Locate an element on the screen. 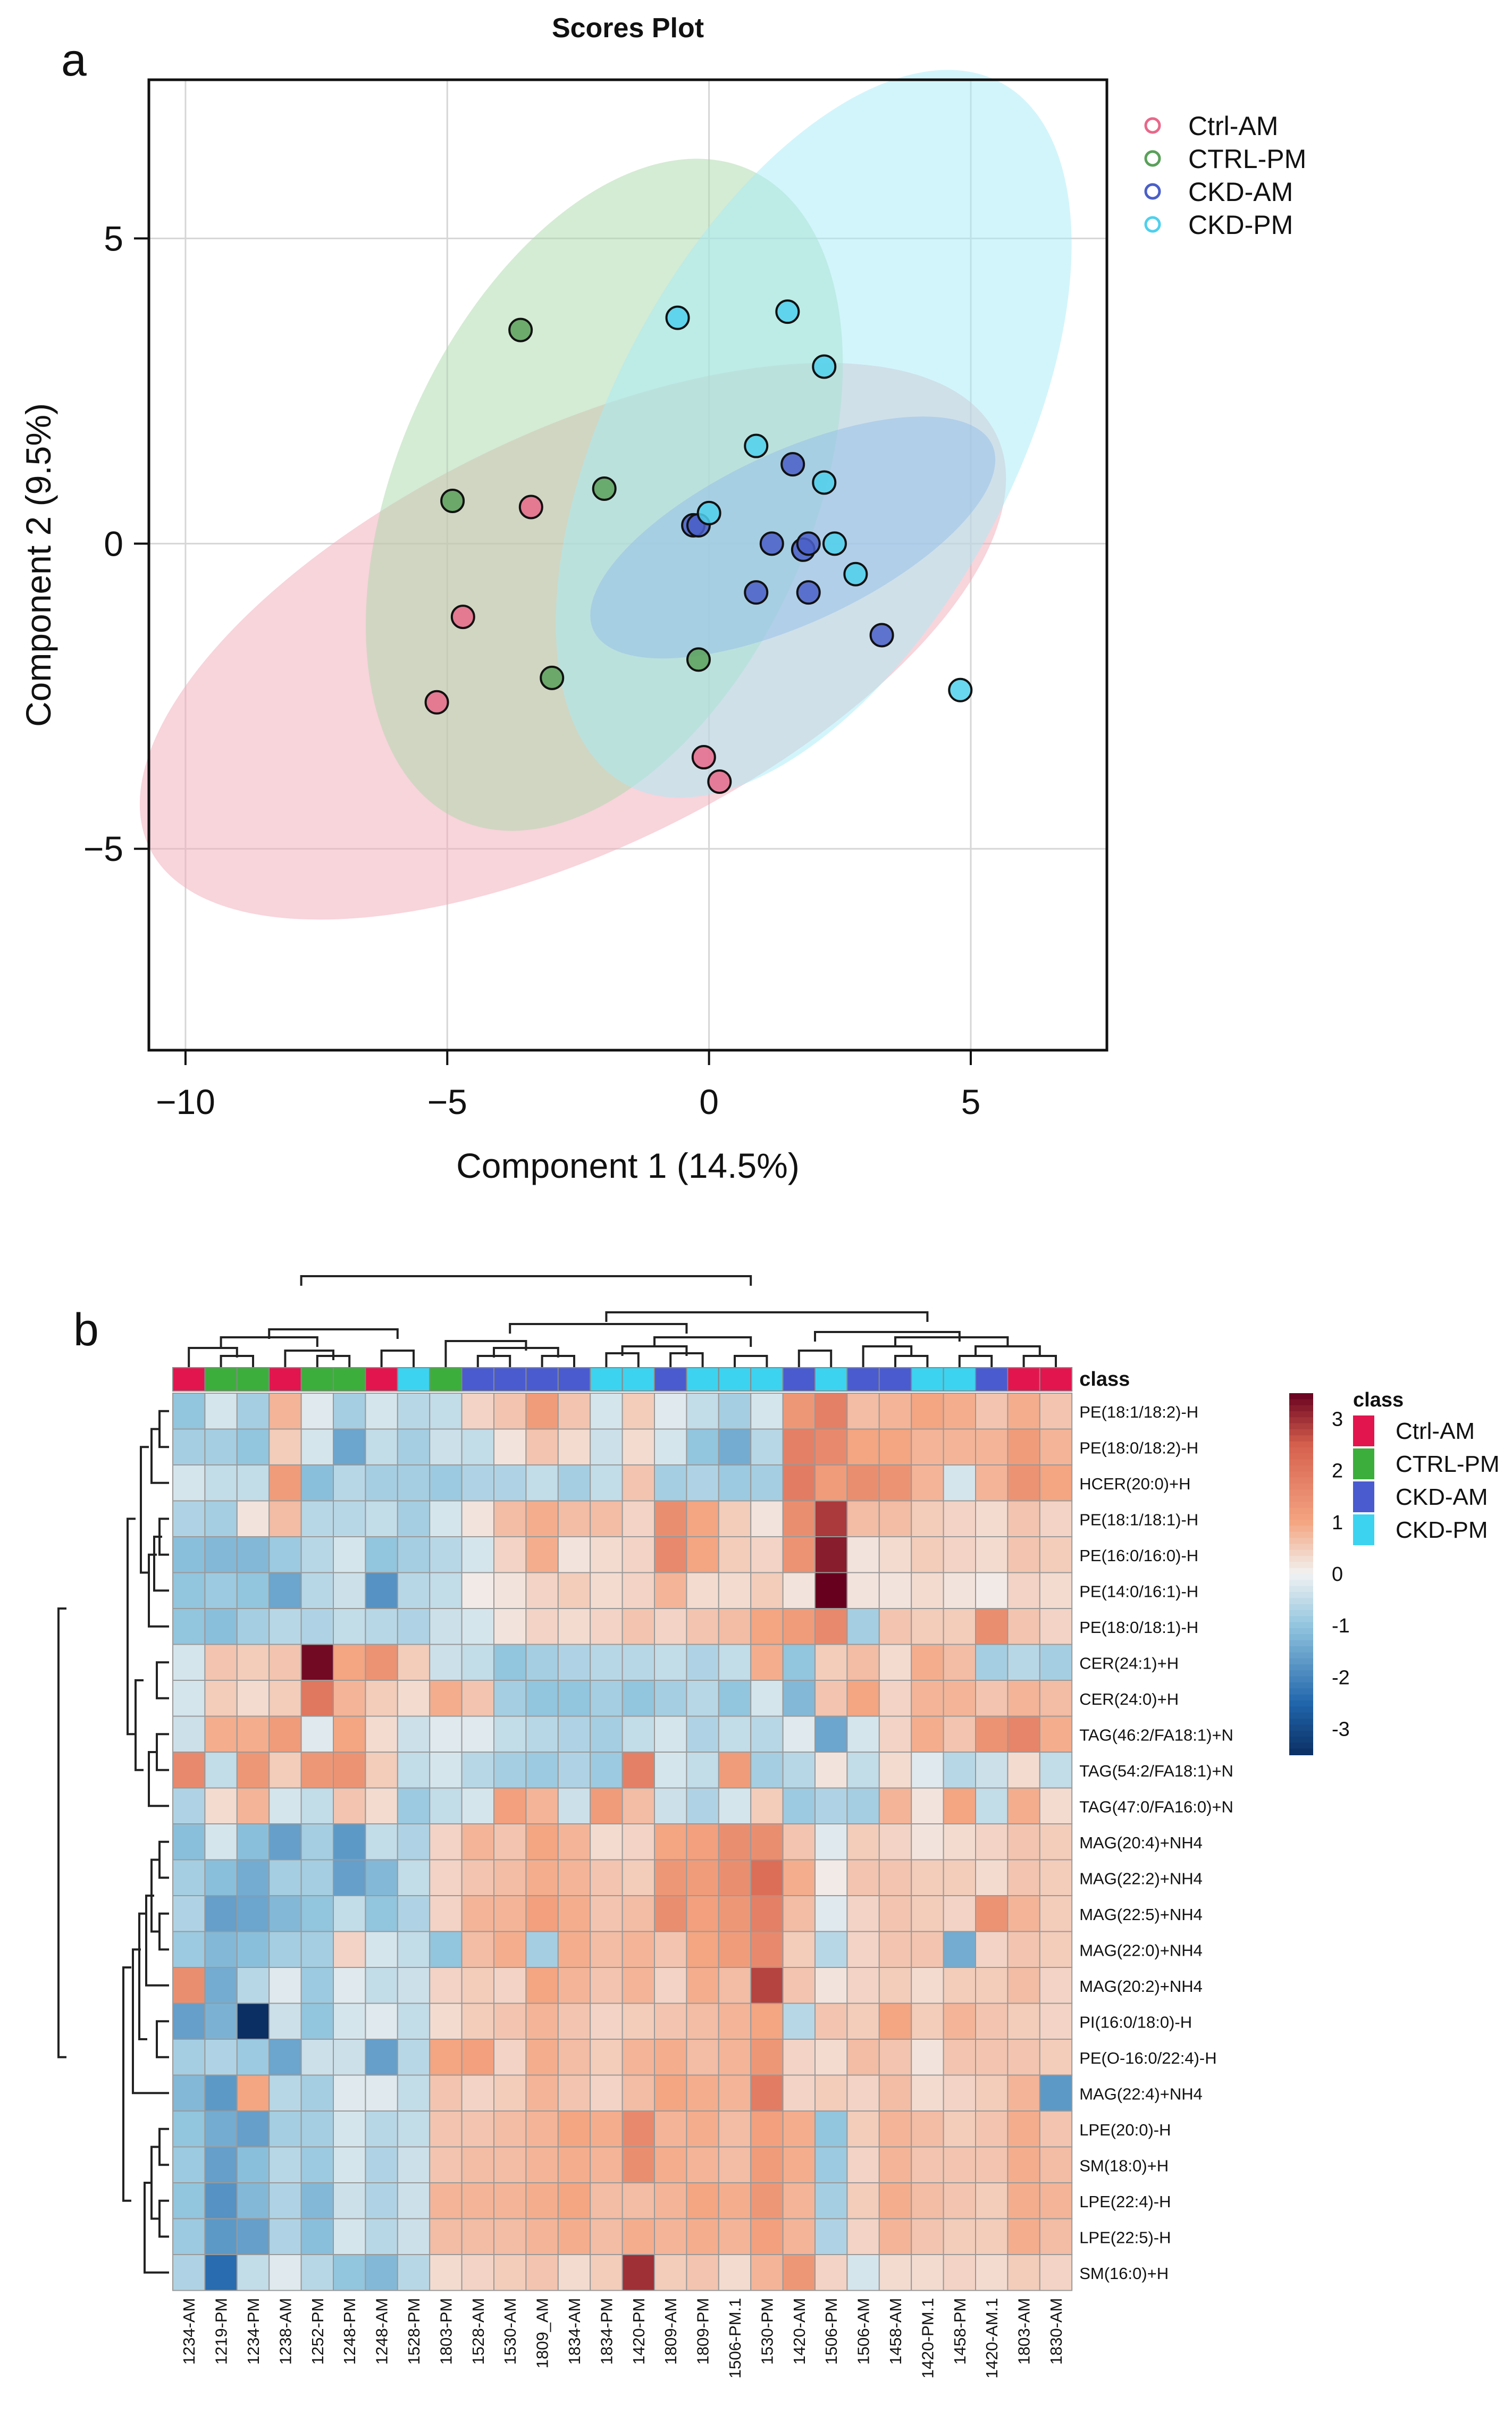 This screenshot has width=1512, height=2421. row-label: PE(18:1/18:2)-H is located at coordinates (1138, 1412).